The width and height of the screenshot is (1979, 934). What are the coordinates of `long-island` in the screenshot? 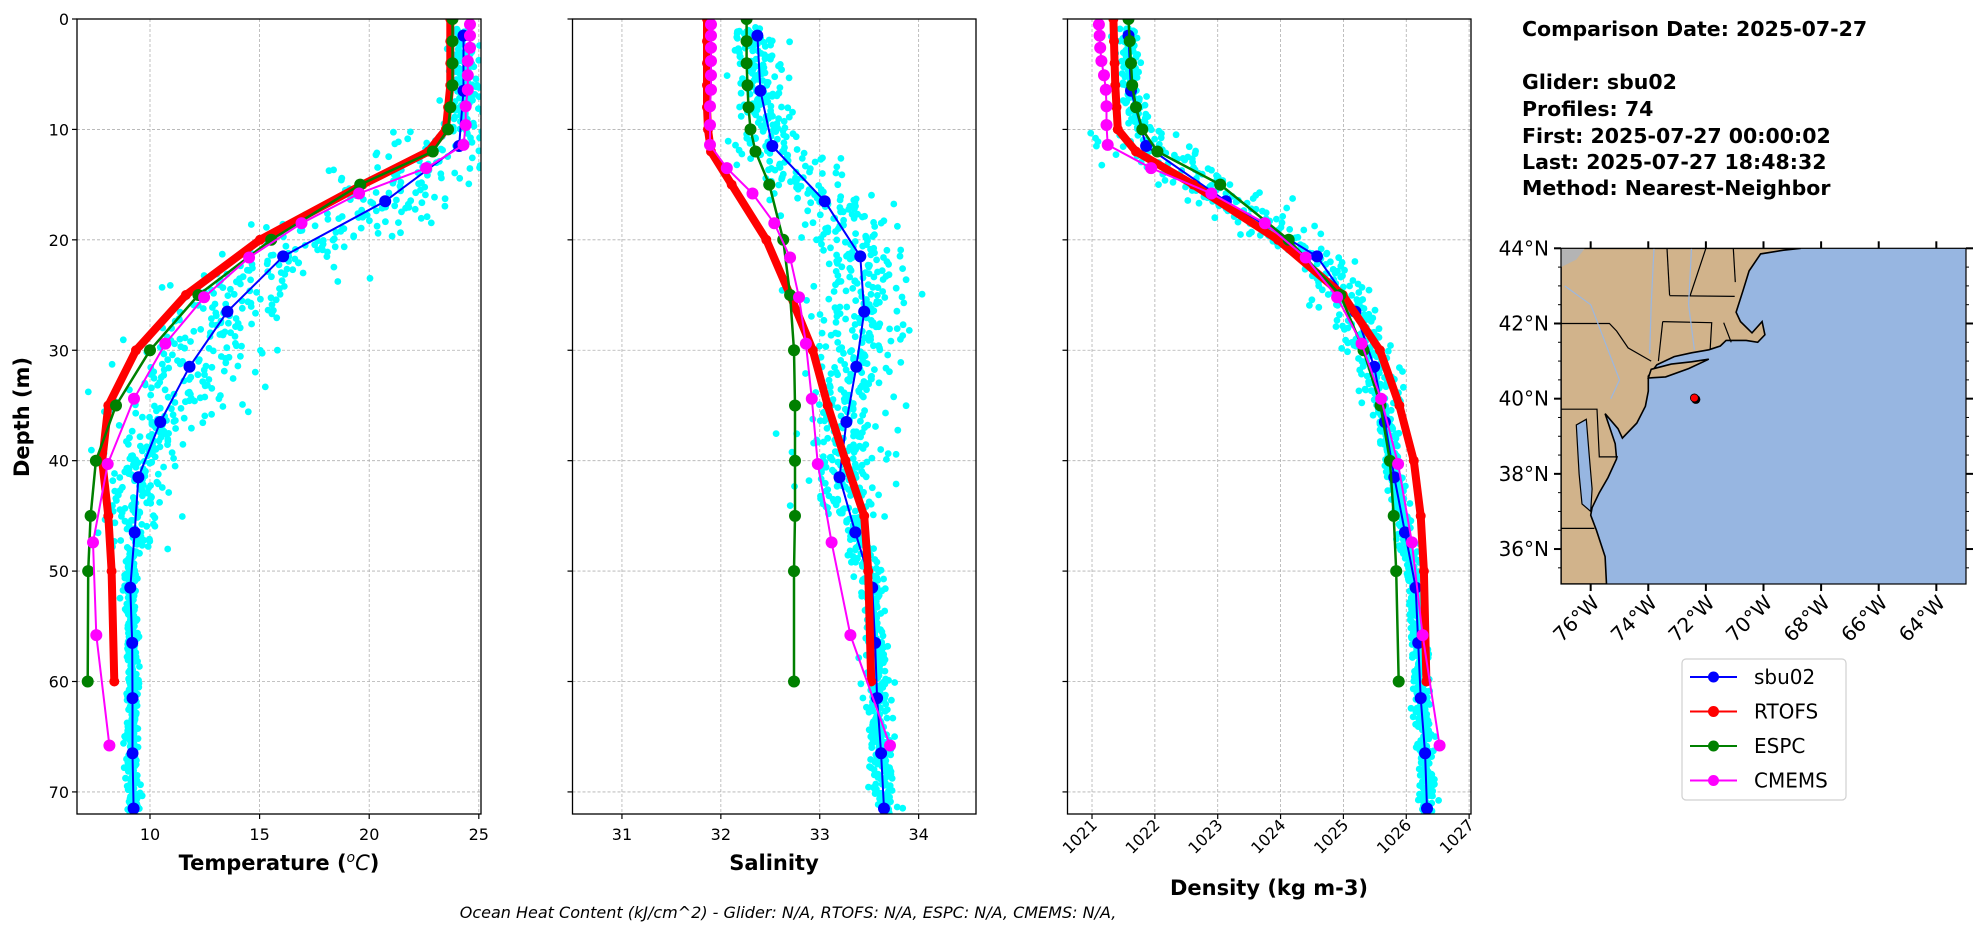 It's located at (1678, 368).